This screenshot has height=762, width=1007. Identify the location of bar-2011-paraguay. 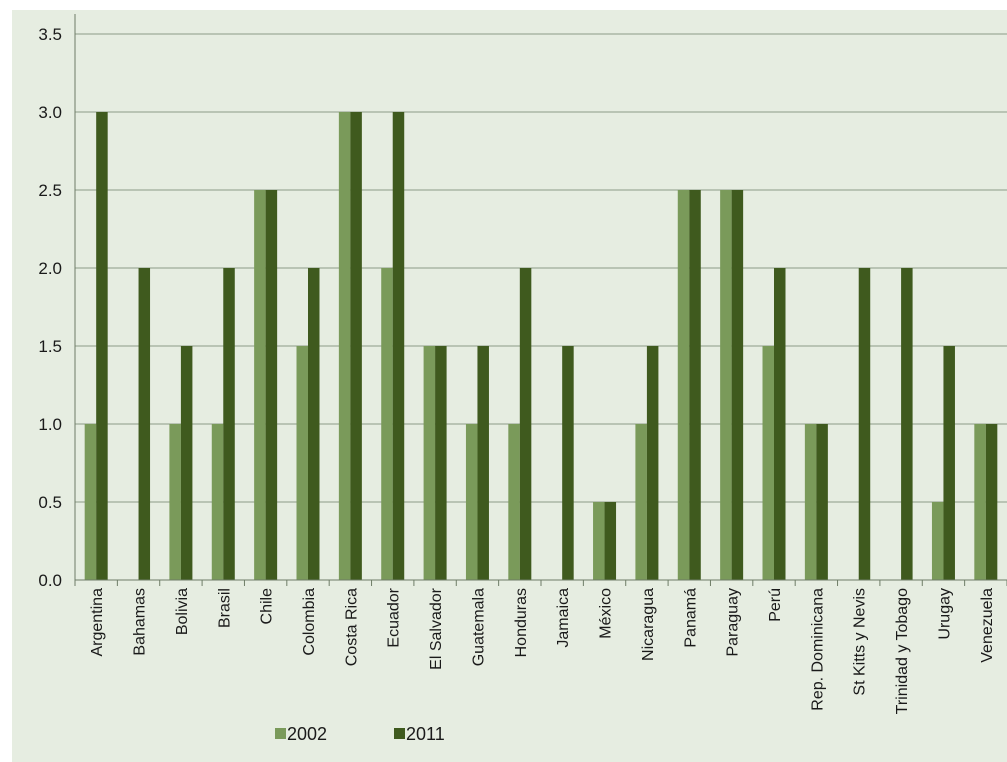
(737, 385).